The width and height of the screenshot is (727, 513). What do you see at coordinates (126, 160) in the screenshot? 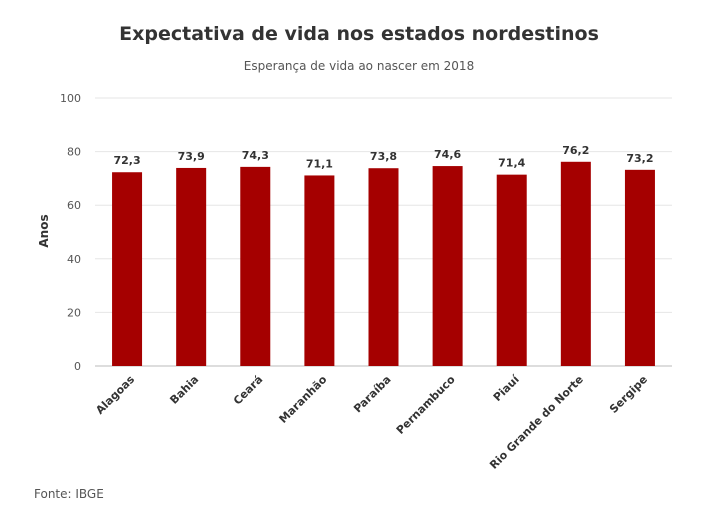
I see `data-label: 72,3` at bounding box center [126, 160].